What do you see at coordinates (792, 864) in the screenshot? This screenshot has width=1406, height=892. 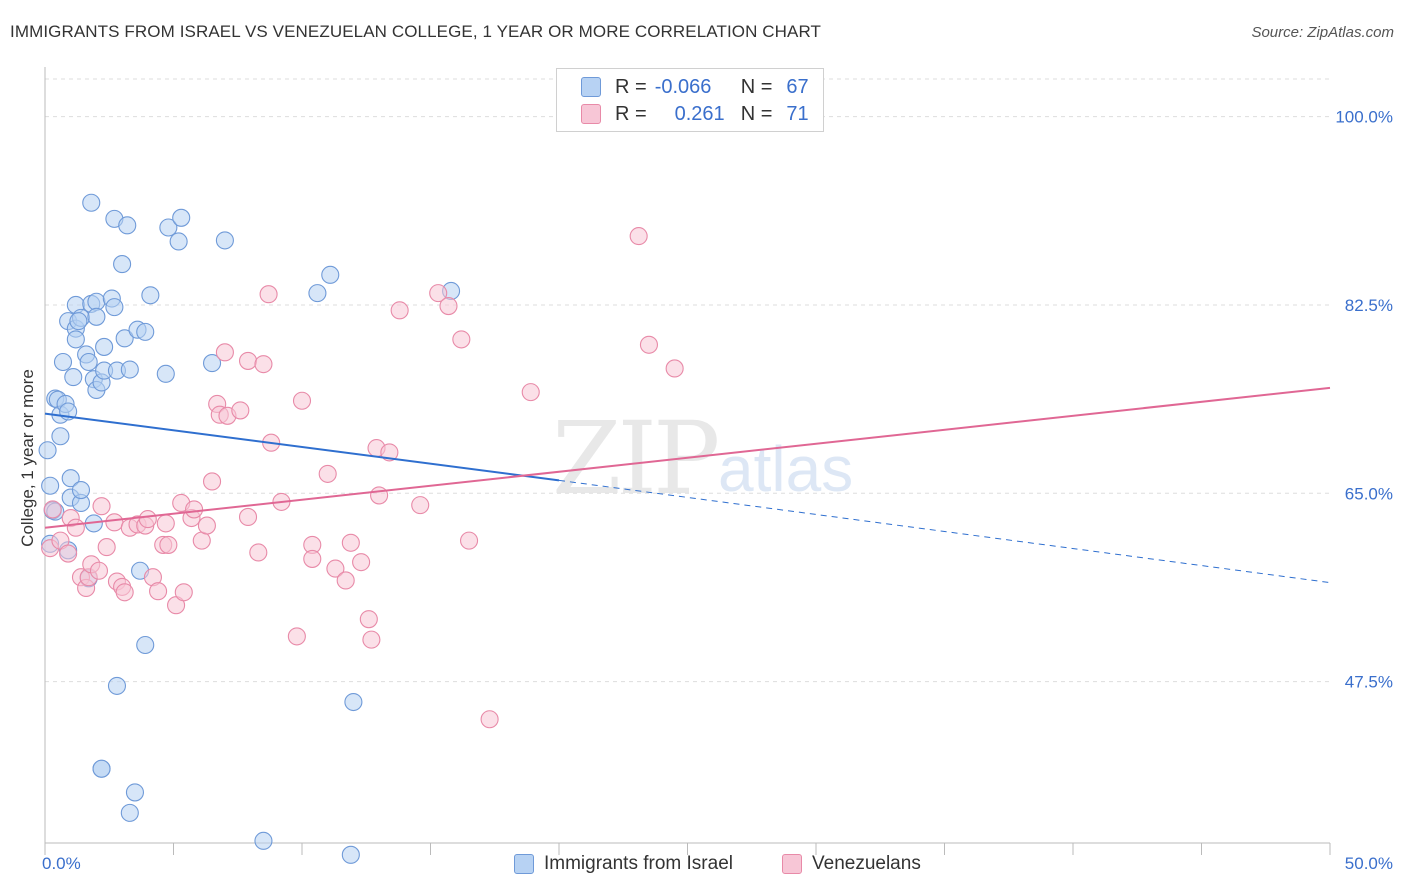 I see `bottom-legend-swatch-pink` at bounding box center [792, 864].